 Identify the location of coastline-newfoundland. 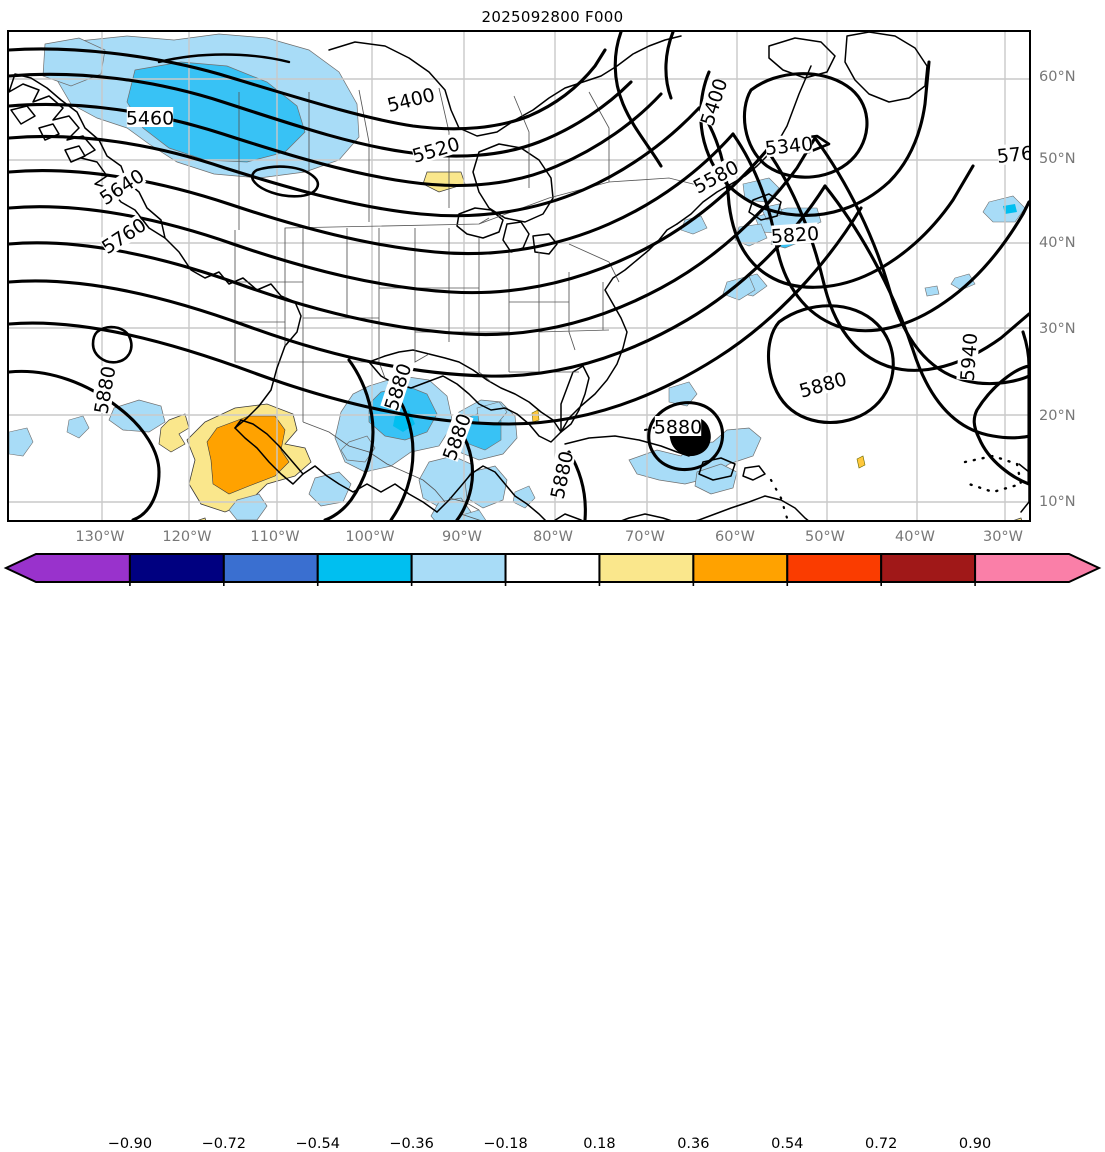
(765, 207).